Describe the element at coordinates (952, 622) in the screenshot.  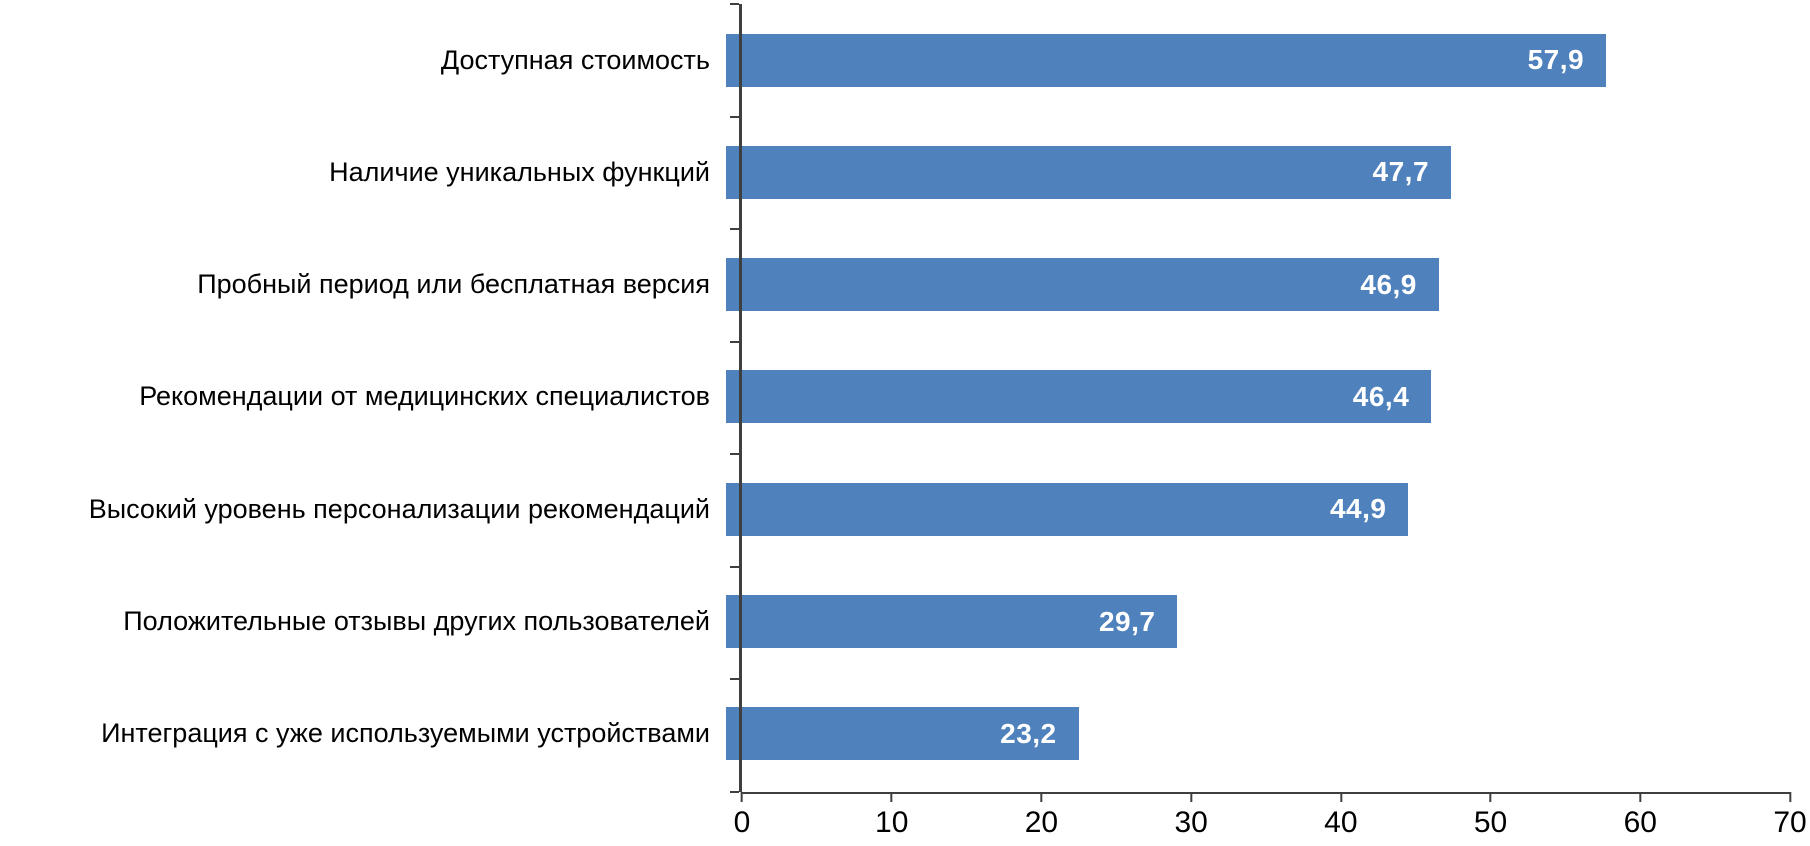
I see `bar: 29,7` at that location.